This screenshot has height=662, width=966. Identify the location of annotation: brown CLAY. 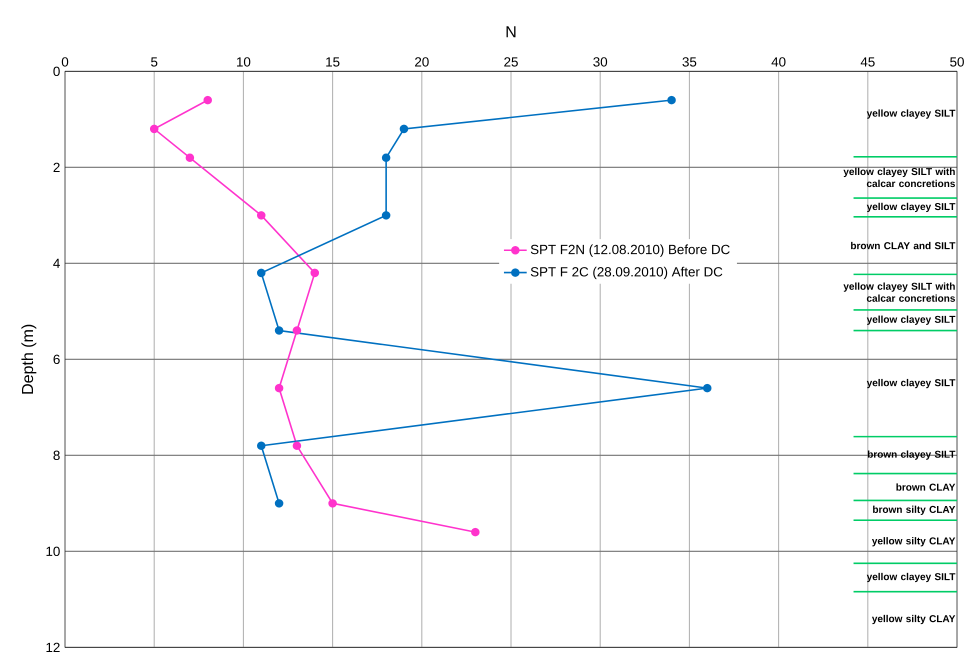
(926, 487).